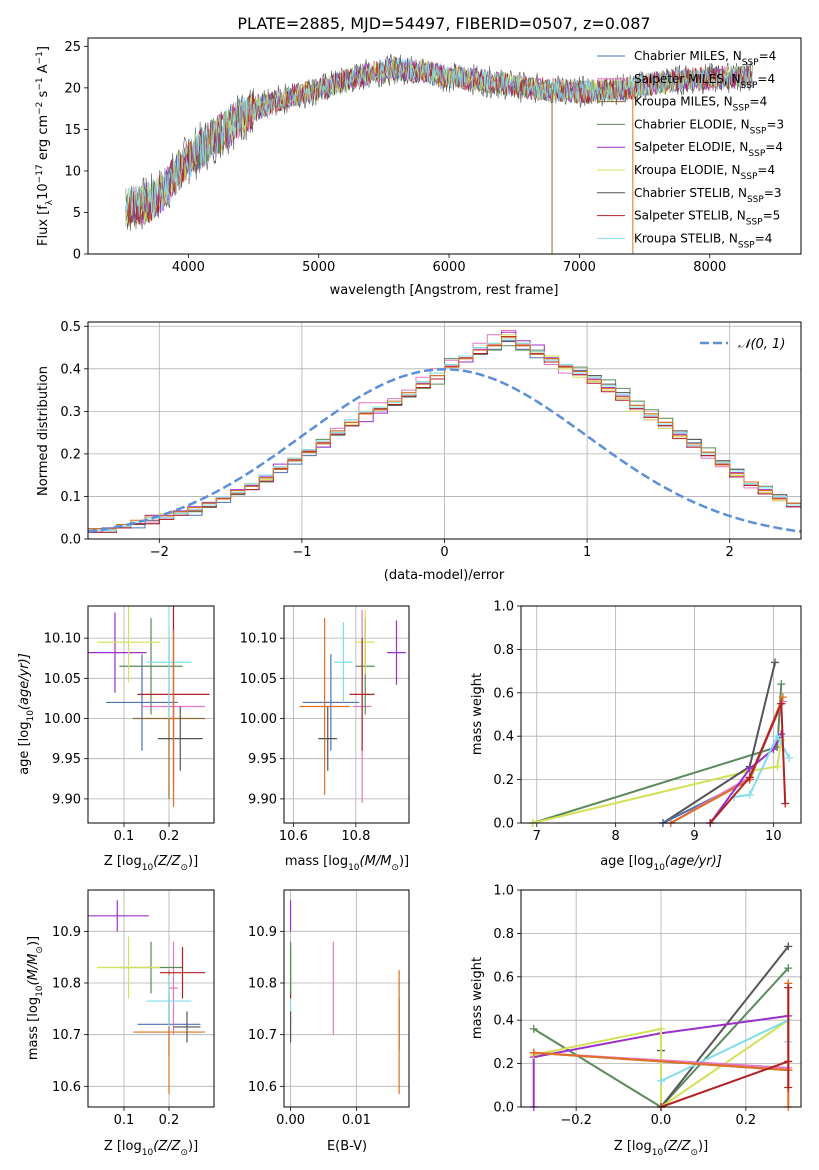 The height and width of the screenshot is (1170, 819). What do you see at coordinates (761, 344) in the screenshot?
I see `legend-label: 𝒩(0, 1)` at bounding box center [761, 344].